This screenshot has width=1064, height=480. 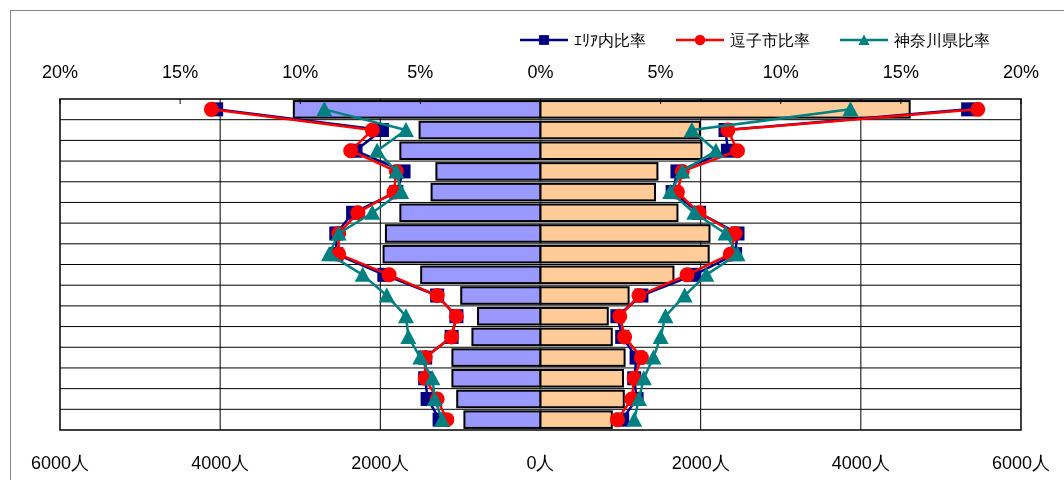 I want to click on legend-label: ｴﾘｱ内比率, so click(x=610, y=40).